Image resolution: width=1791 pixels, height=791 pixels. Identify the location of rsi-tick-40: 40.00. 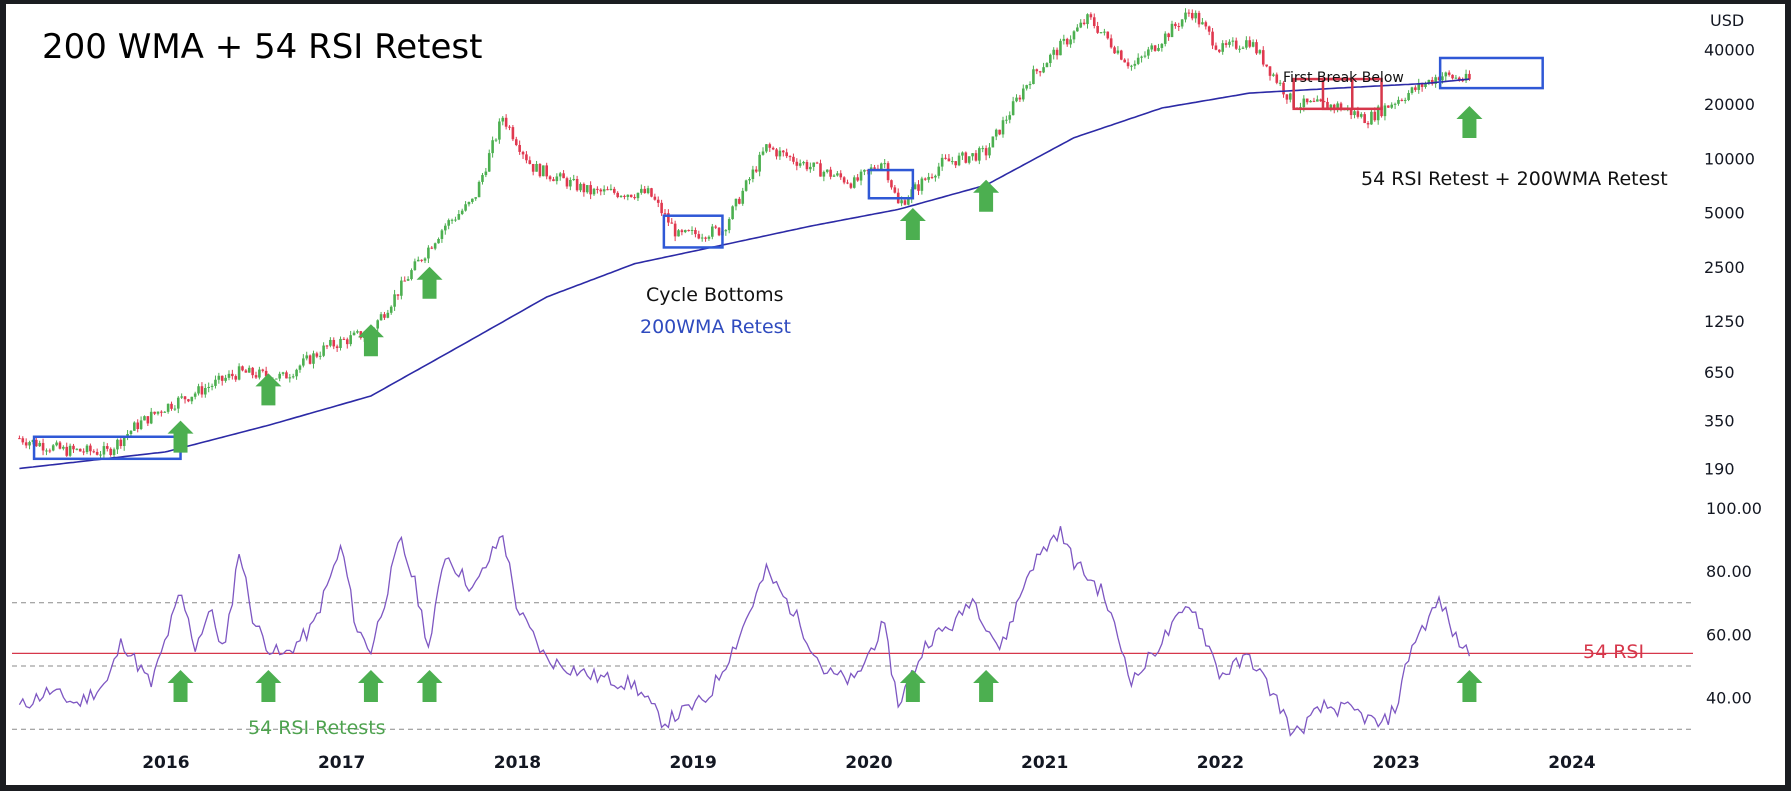
(1729, 698).